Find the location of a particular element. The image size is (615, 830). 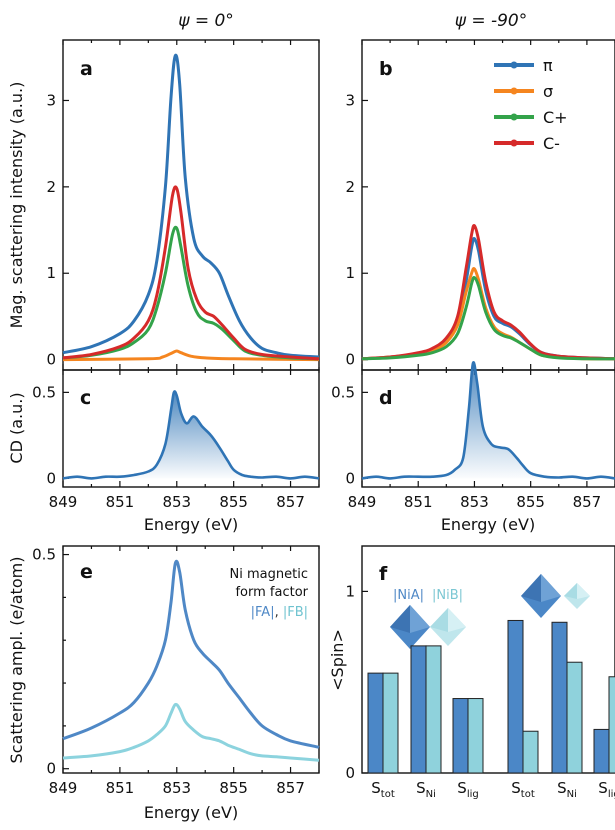

cd-area-c is located at coordinates (191, 435).